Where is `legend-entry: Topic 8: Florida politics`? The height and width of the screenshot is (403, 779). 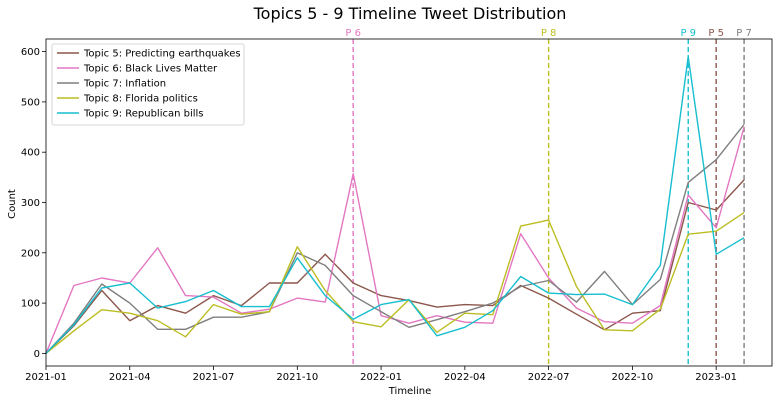
legend-entry: Topic 8: Florida politics is located at coordinates (140, 99).